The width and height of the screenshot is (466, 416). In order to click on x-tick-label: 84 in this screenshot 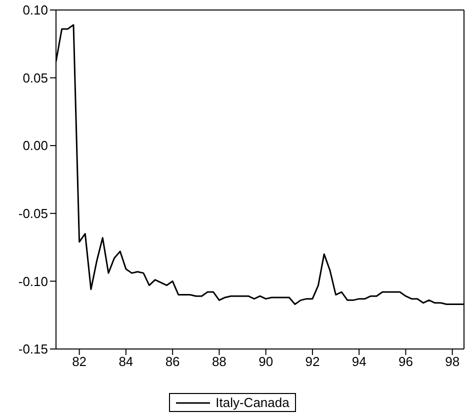, I will do `click(126, 362)`.